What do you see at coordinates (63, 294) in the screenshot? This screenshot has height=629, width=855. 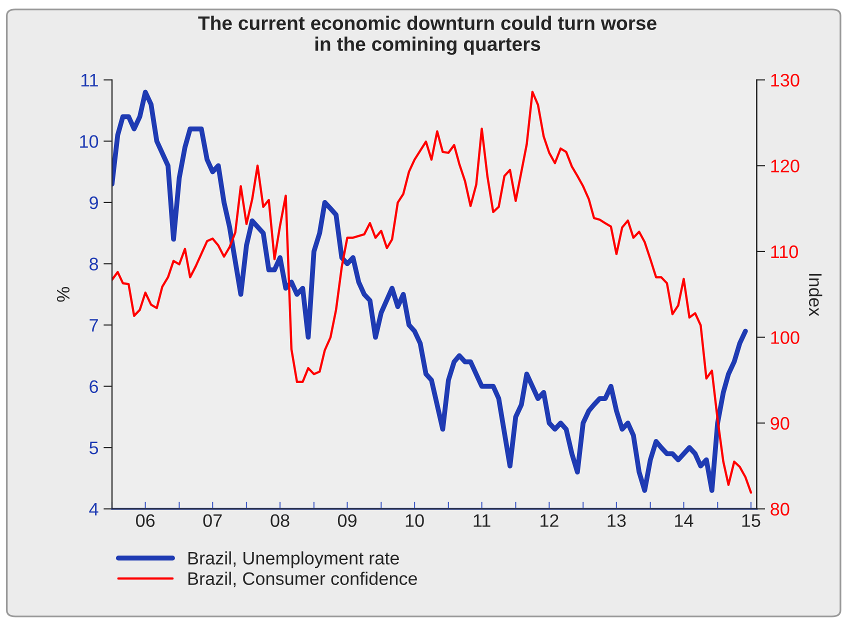 I see `y-axis-title: %` at bounding box center [63, 294].